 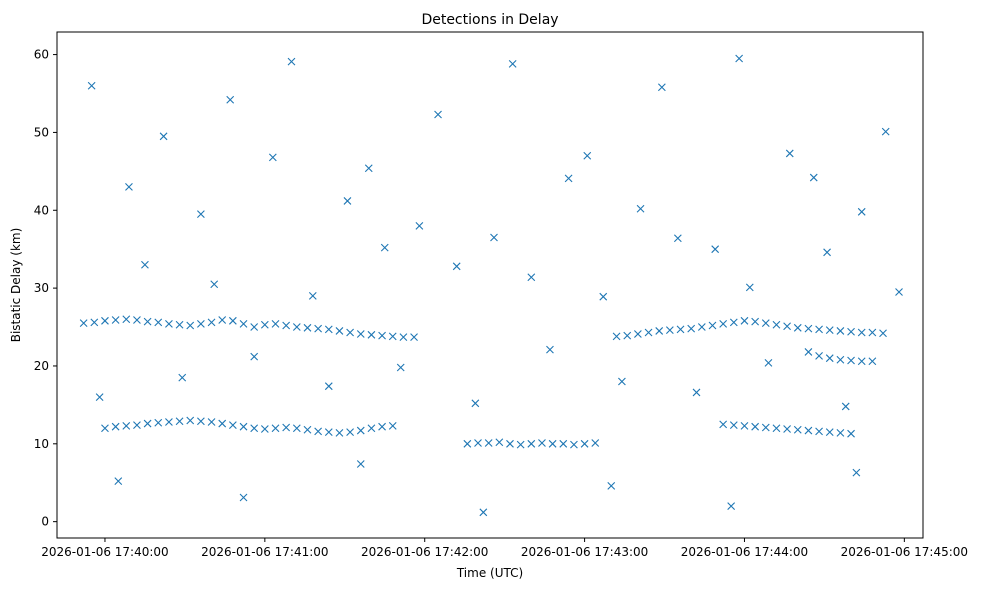 I want to click on y-axis-ticks: 0 10 20 30 40 50 60, so click(x=45, y=288).